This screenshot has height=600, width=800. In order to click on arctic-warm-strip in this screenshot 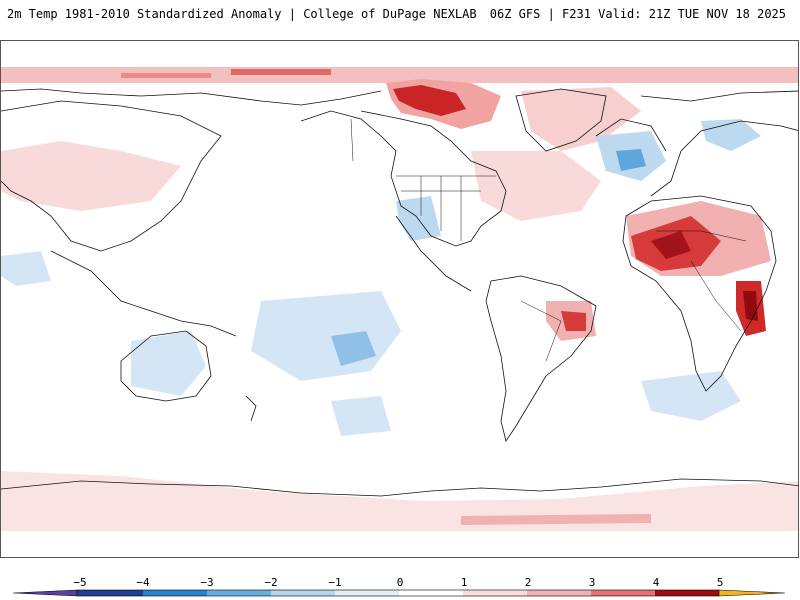, I will do `click(166, 75)`.